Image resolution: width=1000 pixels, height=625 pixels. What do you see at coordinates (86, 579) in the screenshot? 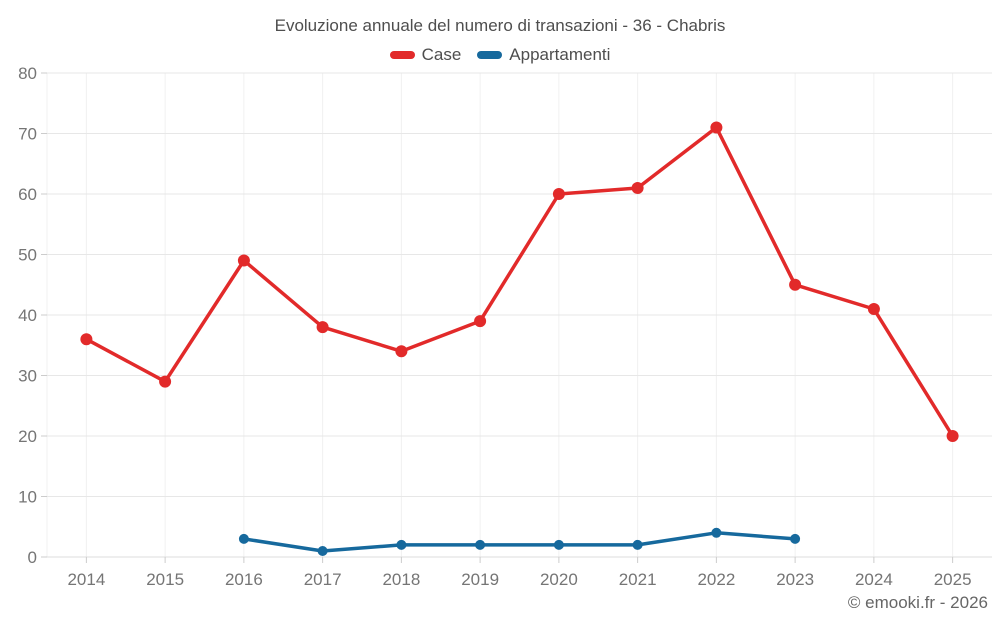
I see `x-tick-label: 2014` at bounding box center [86, 579].